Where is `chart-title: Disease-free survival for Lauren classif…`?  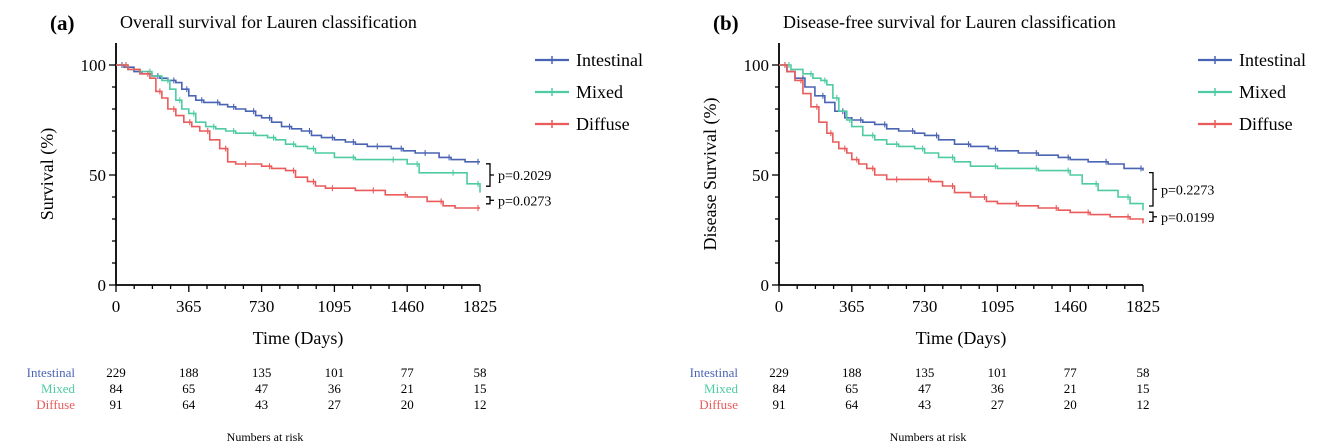 chart-title: Disease-free survival for Lauren classif… is located at coordinates (949, 22).